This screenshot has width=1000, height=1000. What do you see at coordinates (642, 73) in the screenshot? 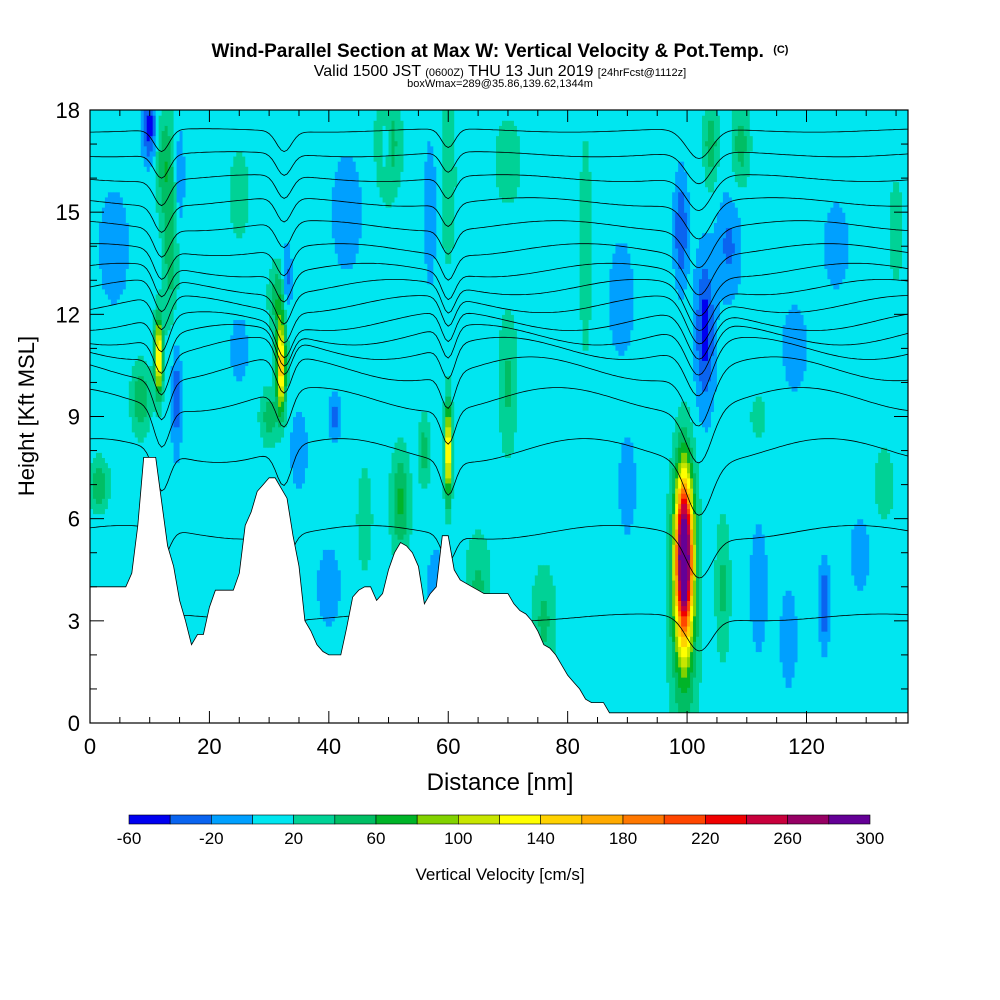
I see `forecast-info: [24hrFcst@1112z]` at bounding box center [642, 73].